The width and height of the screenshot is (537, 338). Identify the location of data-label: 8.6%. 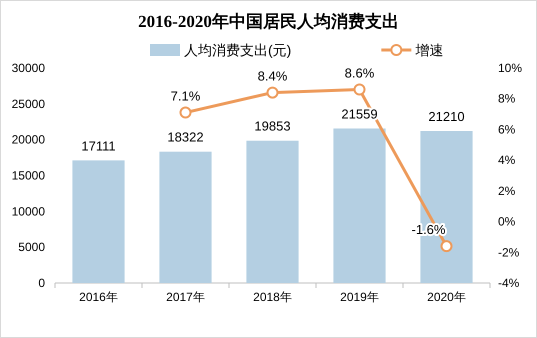
(359, 73).